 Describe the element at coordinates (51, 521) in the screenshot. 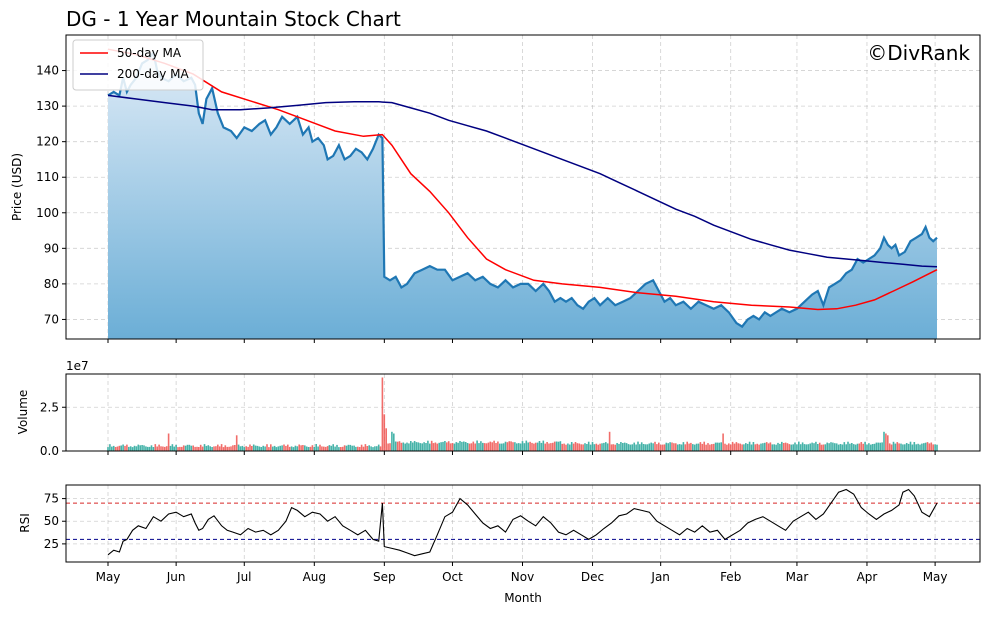

I see `y-tick-label: 50` at that location.